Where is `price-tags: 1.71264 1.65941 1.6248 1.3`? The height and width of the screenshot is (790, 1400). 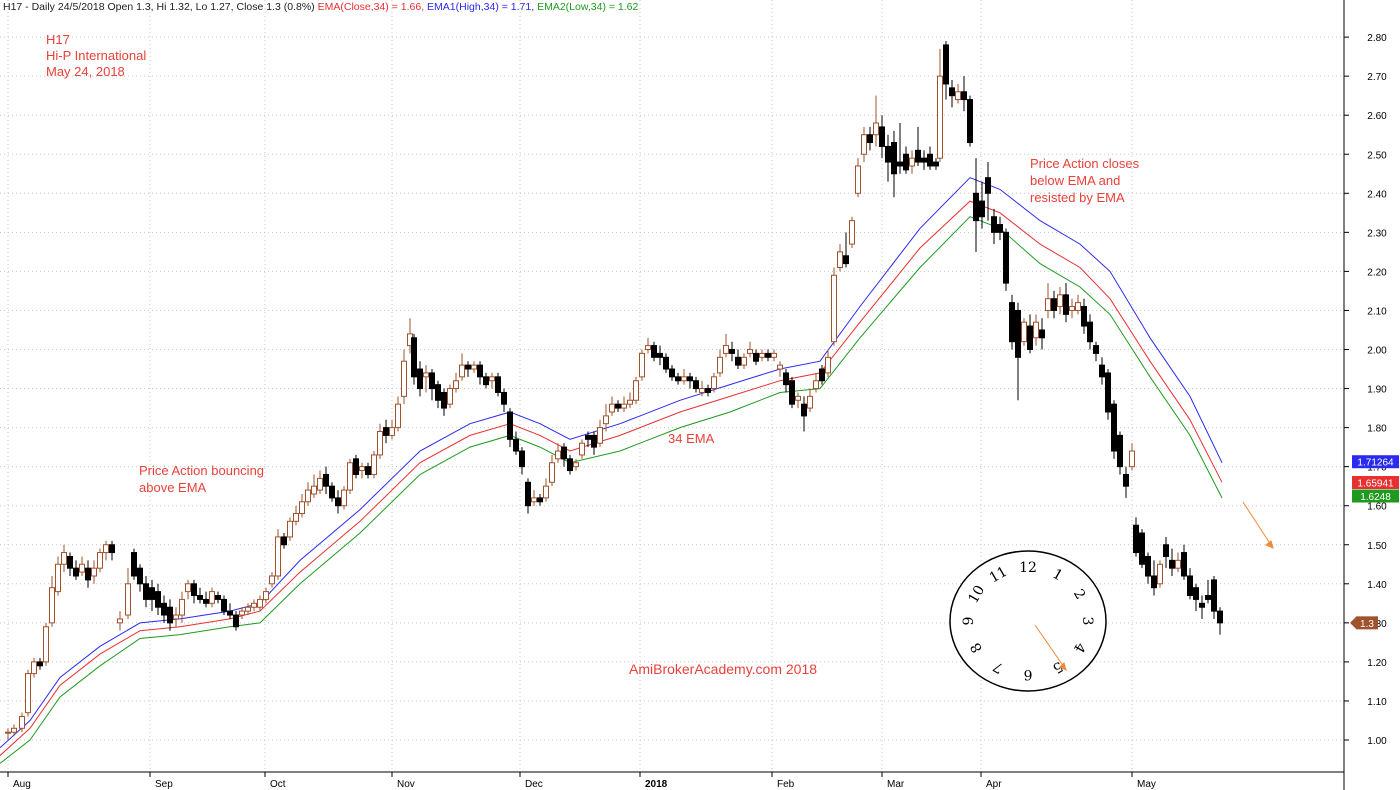
price-tags: 1.71264 1.65941 1.6248 1.3 is located at coordinates (1374, 542).